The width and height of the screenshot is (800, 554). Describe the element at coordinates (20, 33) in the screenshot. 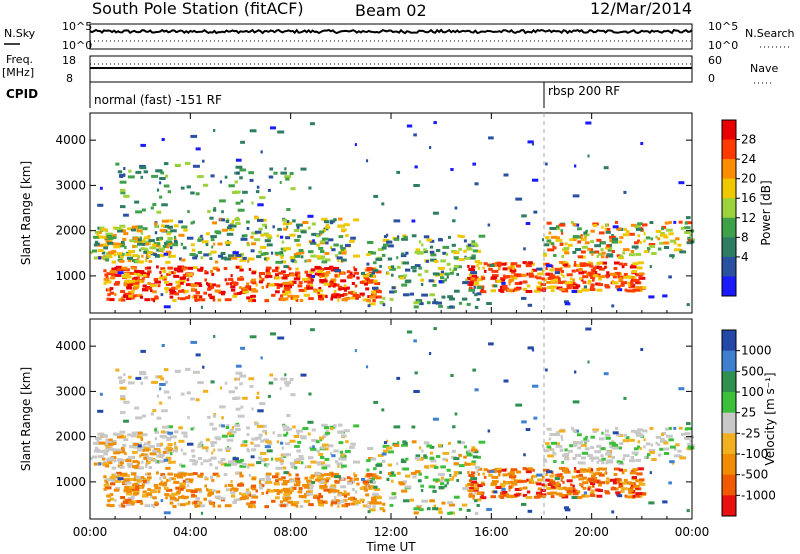

I see `nsky-label: N.Sky` at that location.